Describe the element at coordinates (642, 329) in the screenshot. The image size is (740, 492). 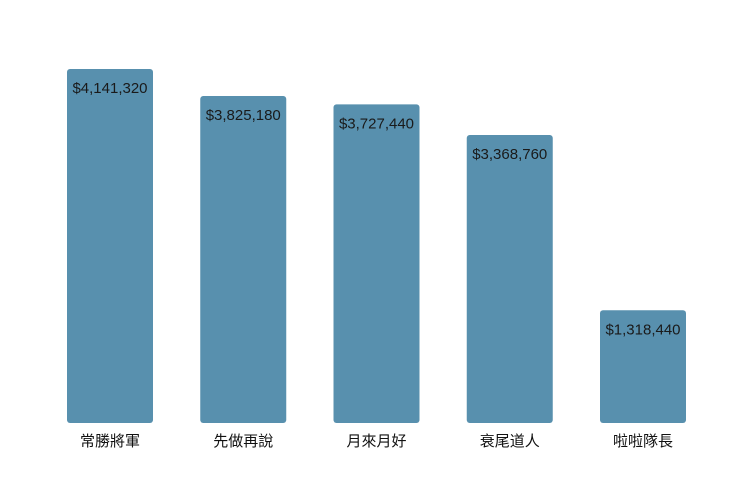
I see `bar-value-label-5: $1,318,440` at that location.